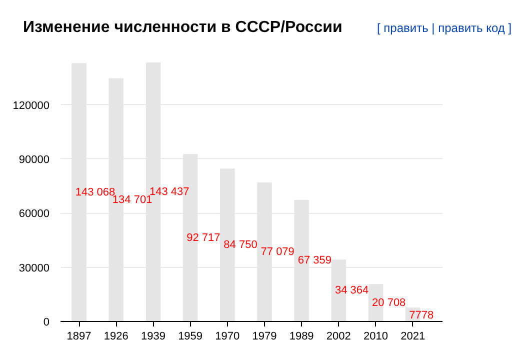 The width and height of the screenshot is (527, 346). Describe the element at coordinates (301, 336) in the screenshot. I see `x-tick-label: 1989` at that location.